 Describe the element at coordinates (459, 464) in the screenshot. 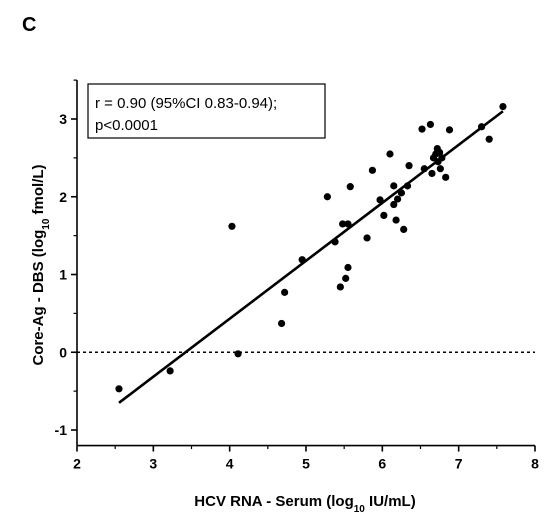

I see `x-tick-label: 7` at that location.